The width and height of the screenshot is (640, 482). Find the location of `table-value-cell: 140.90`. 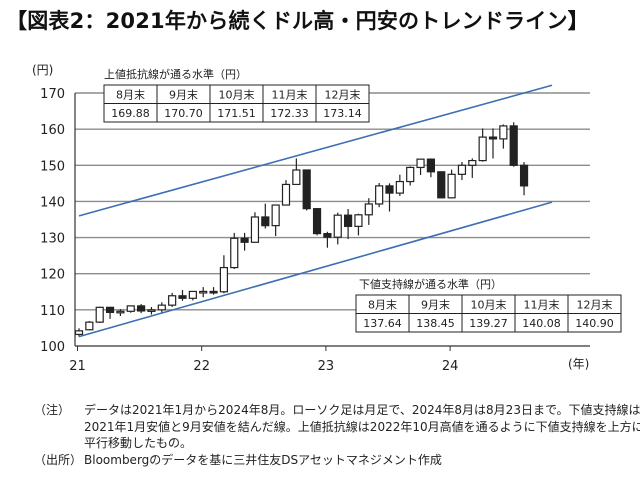

table-value-cell: 140.90 is located at coordinates (594, 323).